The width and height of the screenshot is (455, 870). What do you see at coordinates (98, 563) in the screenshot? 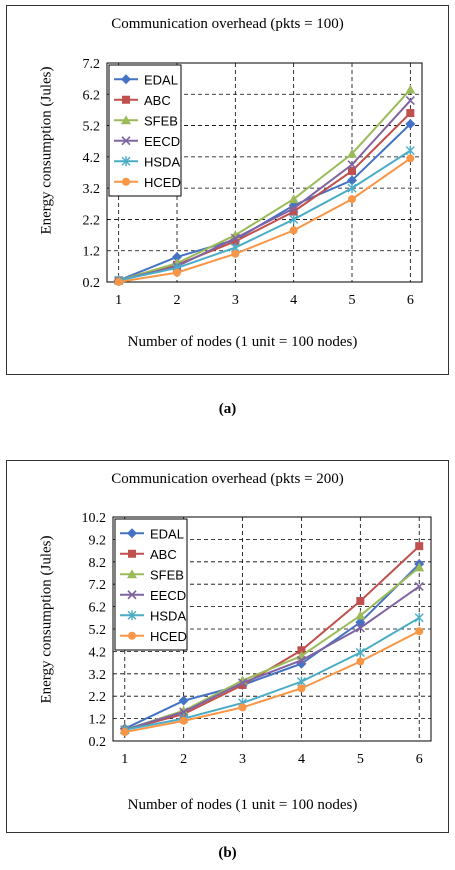
I see `y-tick-label: 8.2` at bounding box center [98, 563].